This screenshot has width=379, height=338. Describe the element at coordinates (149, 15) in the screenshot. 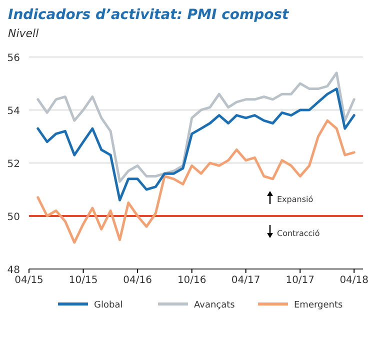

I see `chart-title: Indicadors d’activitat: PMI compost` at that location.